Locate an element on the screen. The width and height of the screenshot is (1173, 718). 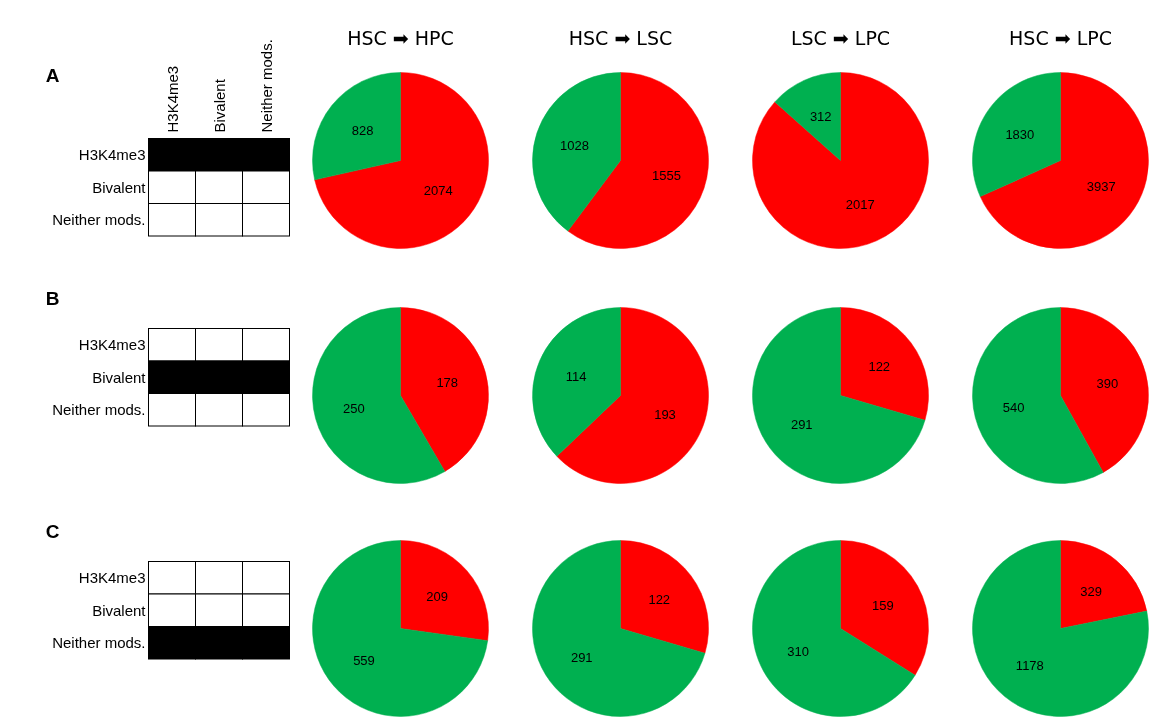
data-label: 312 is located at coordinates (820, 116).